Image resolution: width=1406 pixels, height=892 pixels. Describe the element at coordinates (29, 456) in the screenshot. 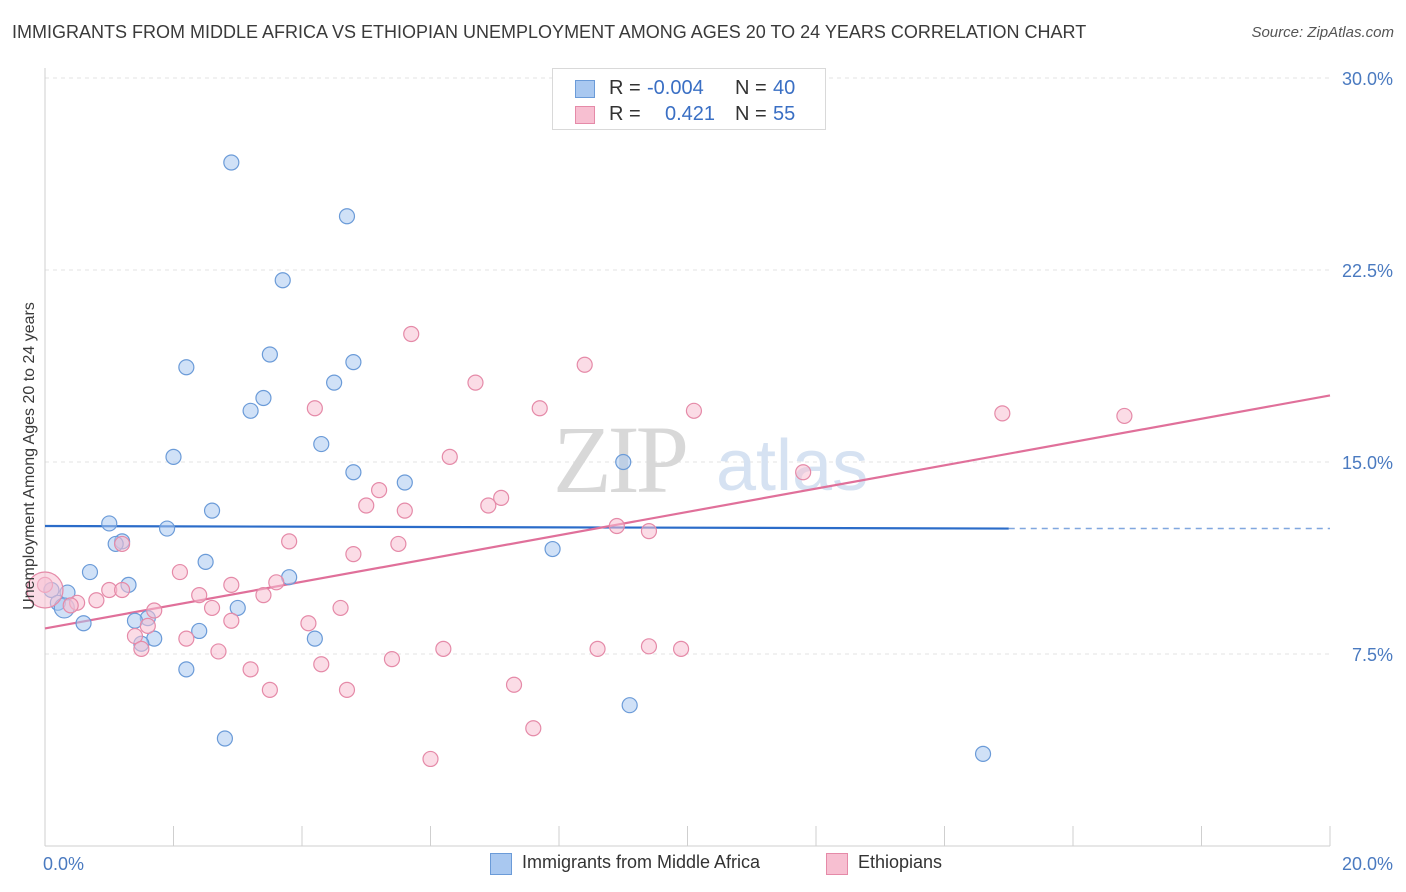

I see `y-axis-label: Unemployment Among Ages 20 to 24 years` at that location.